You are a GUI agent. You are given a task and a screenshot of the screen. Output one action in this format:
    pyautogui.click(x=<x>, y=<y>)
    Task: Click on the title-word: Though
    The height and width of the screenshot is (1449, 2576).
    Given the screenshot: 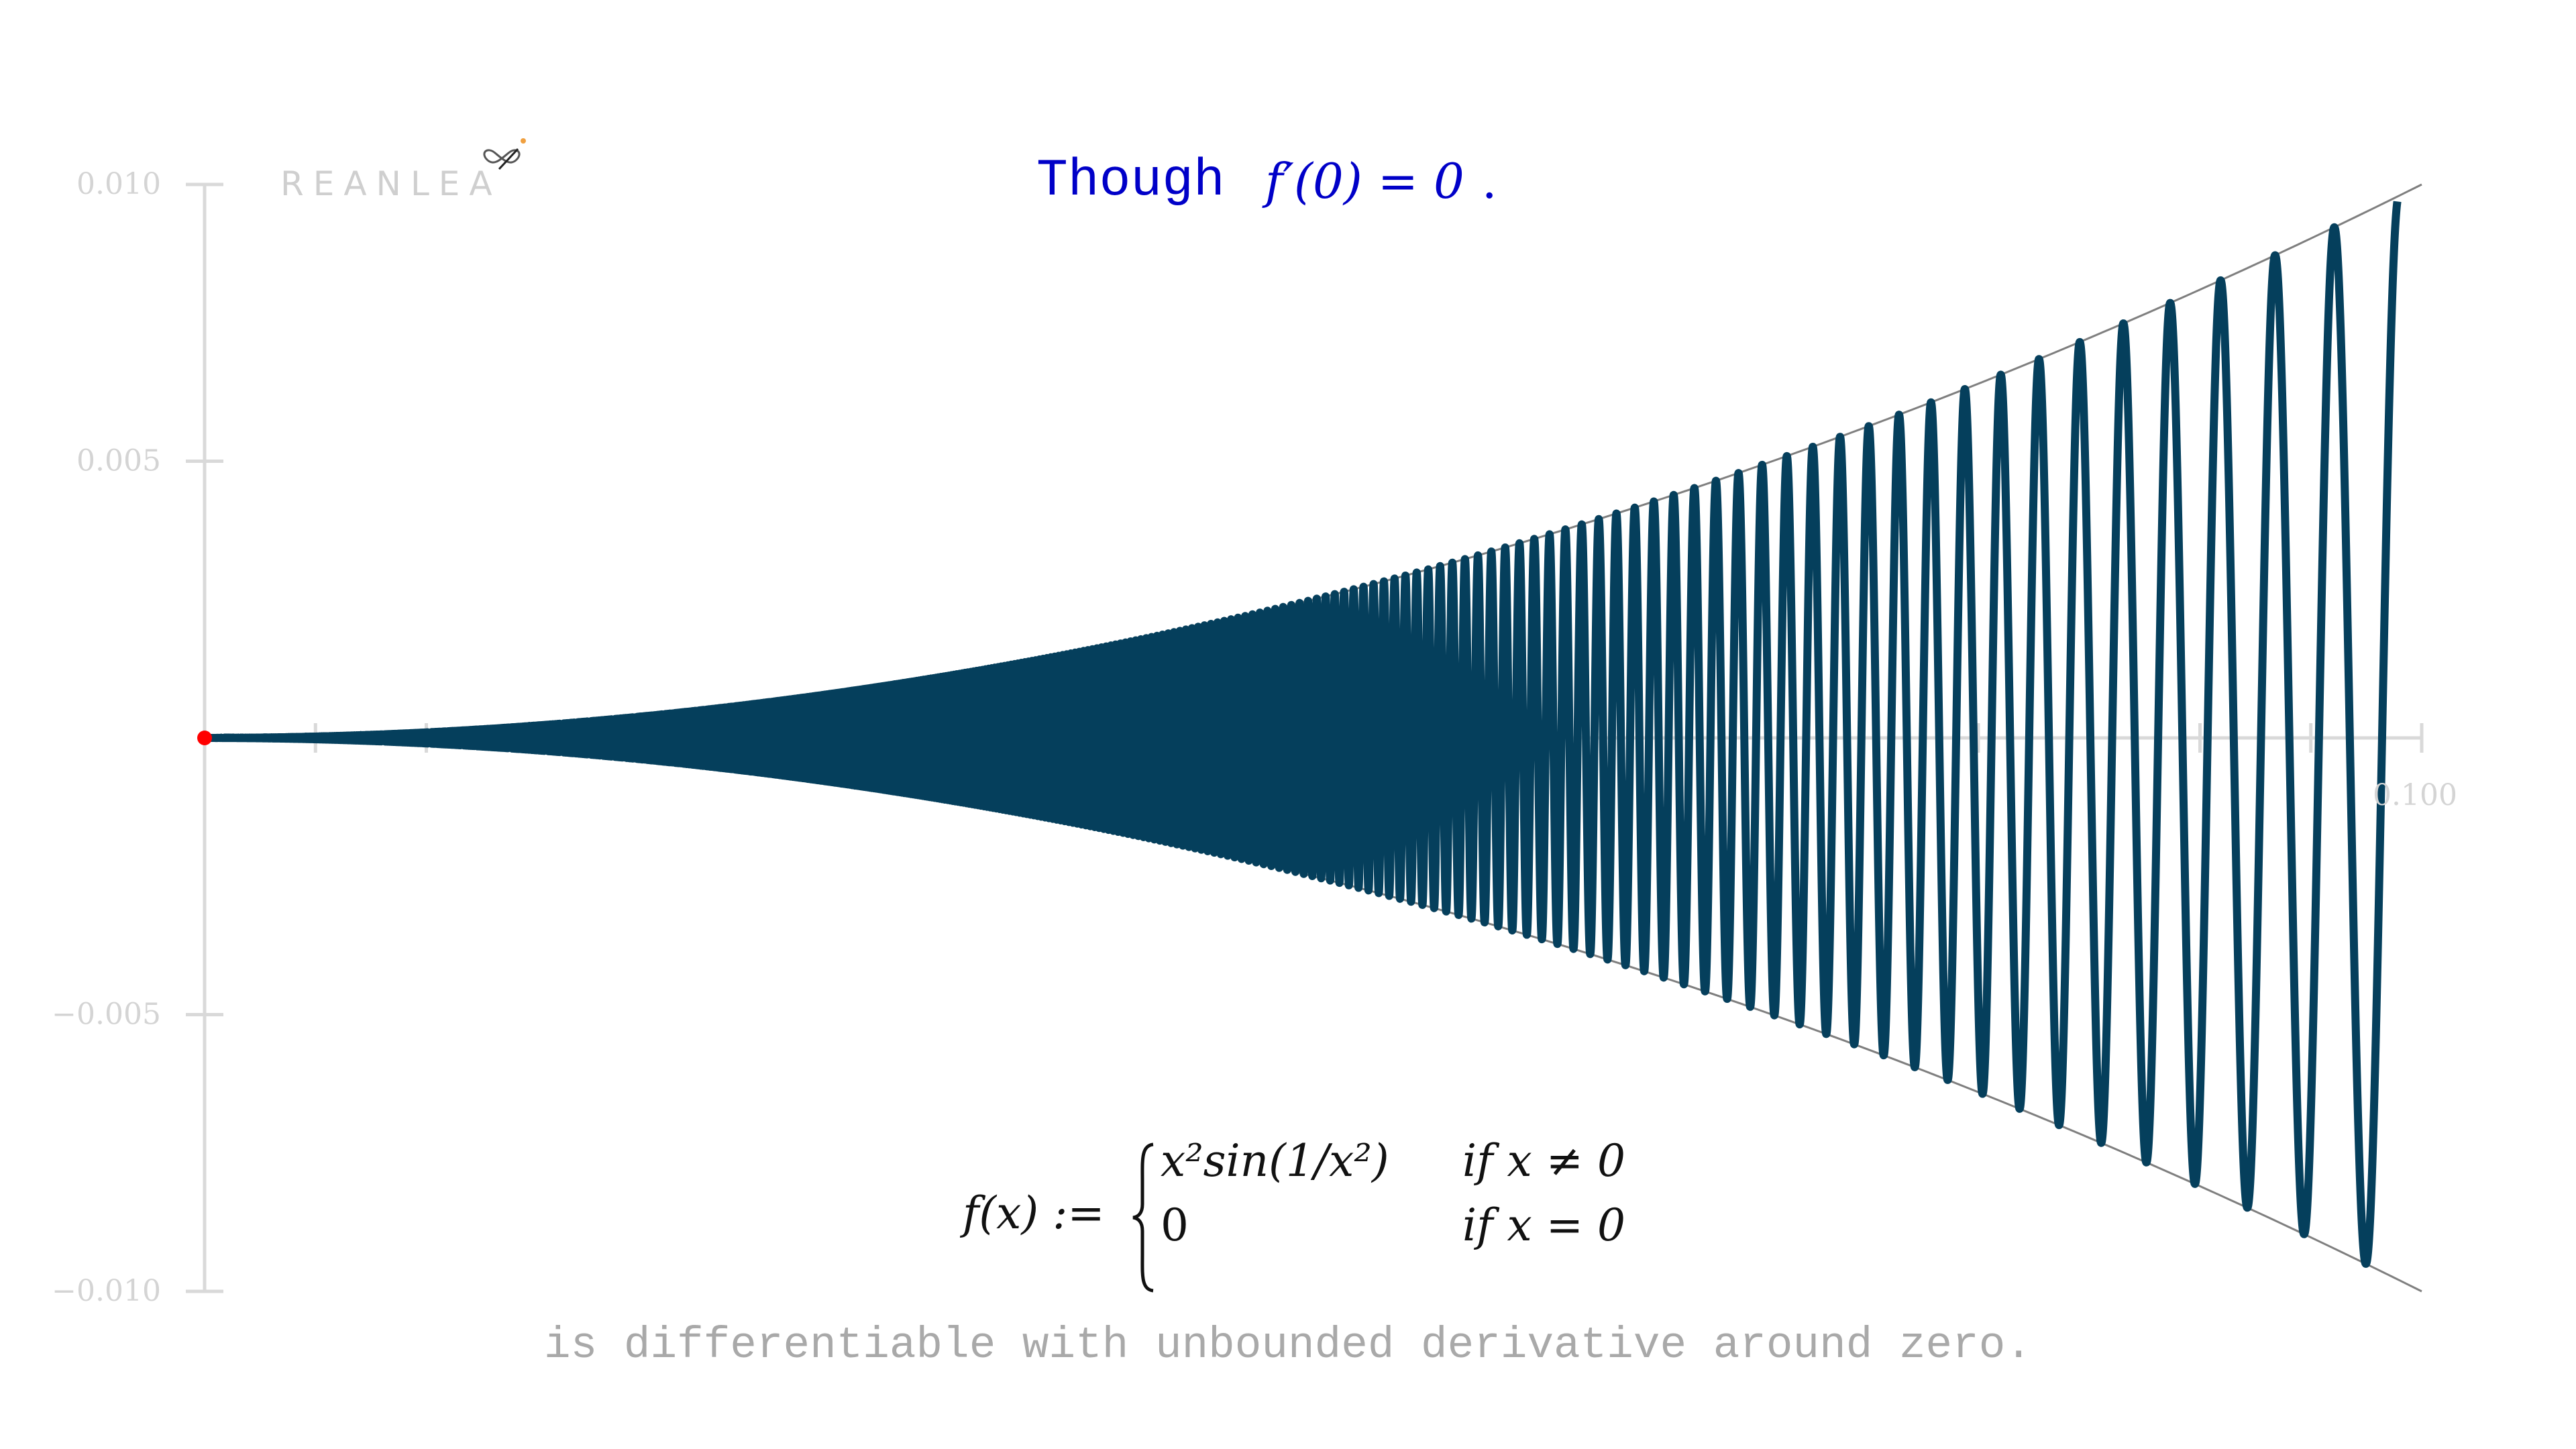 What is the action you would take?
    pyautogui.click(x=1130, y=181)
    